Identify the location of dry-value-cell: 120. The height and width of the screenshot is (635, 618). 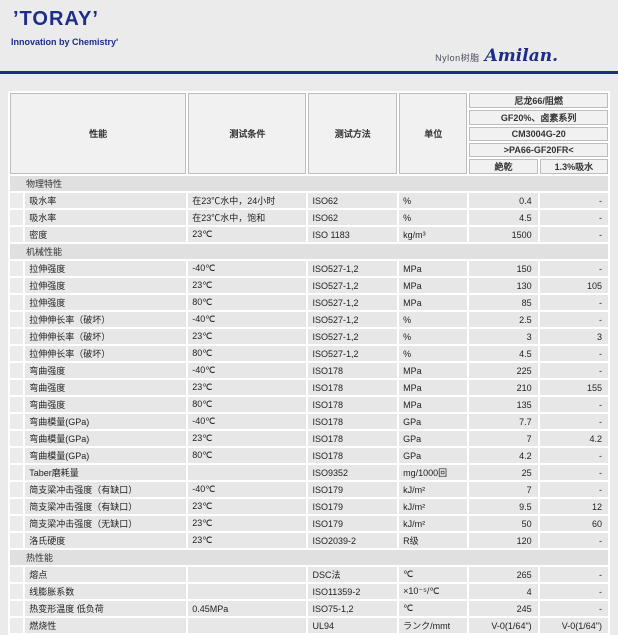
(503, 540).